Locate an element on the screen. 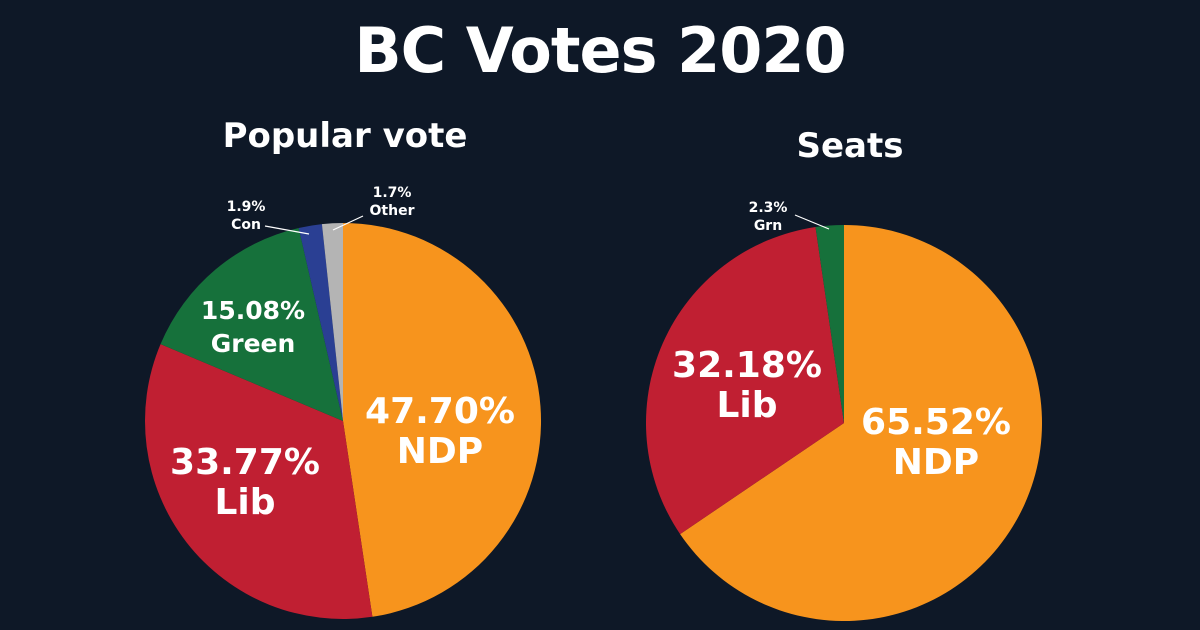  popular-slice-other is located at coordinates (332, 322).